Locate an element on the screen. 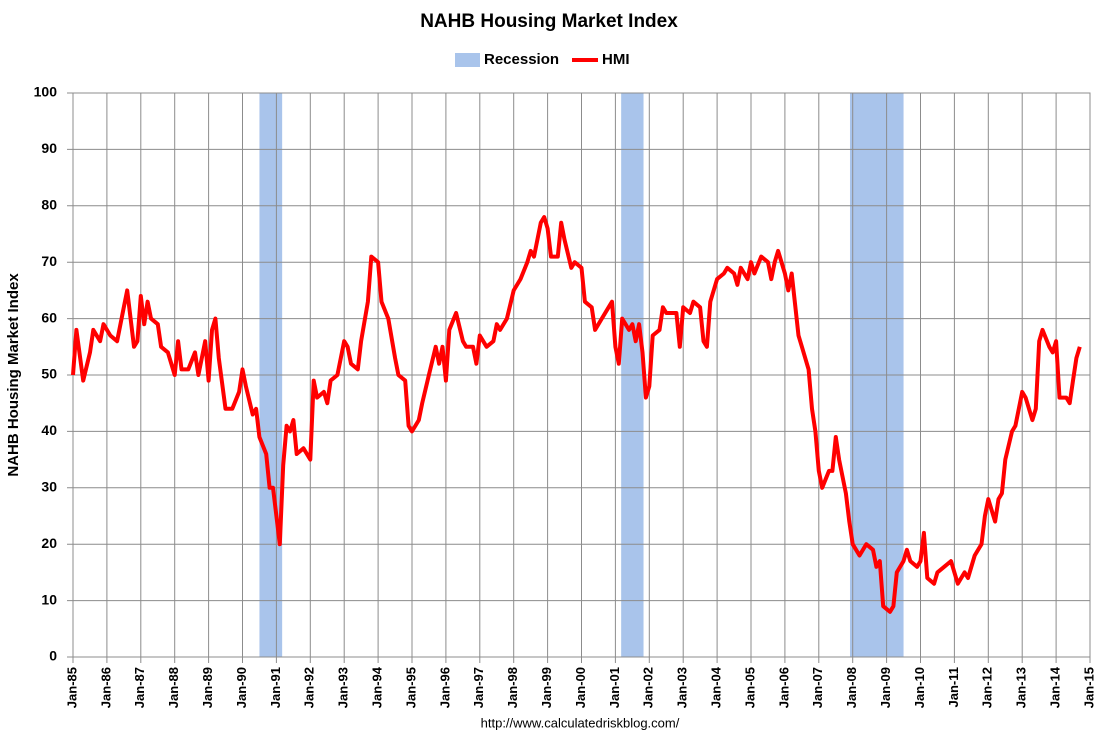 This screenshot has width=1099, height=749. y-tick-label: 100 is located at coordinates (46, 92).